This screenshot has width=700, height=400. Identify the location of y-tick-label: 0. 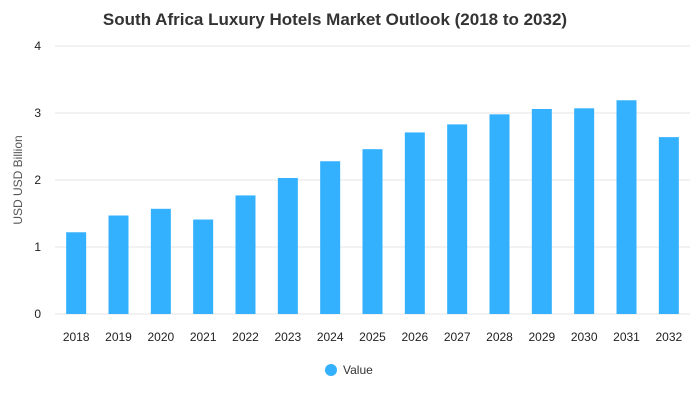
(37, 314).